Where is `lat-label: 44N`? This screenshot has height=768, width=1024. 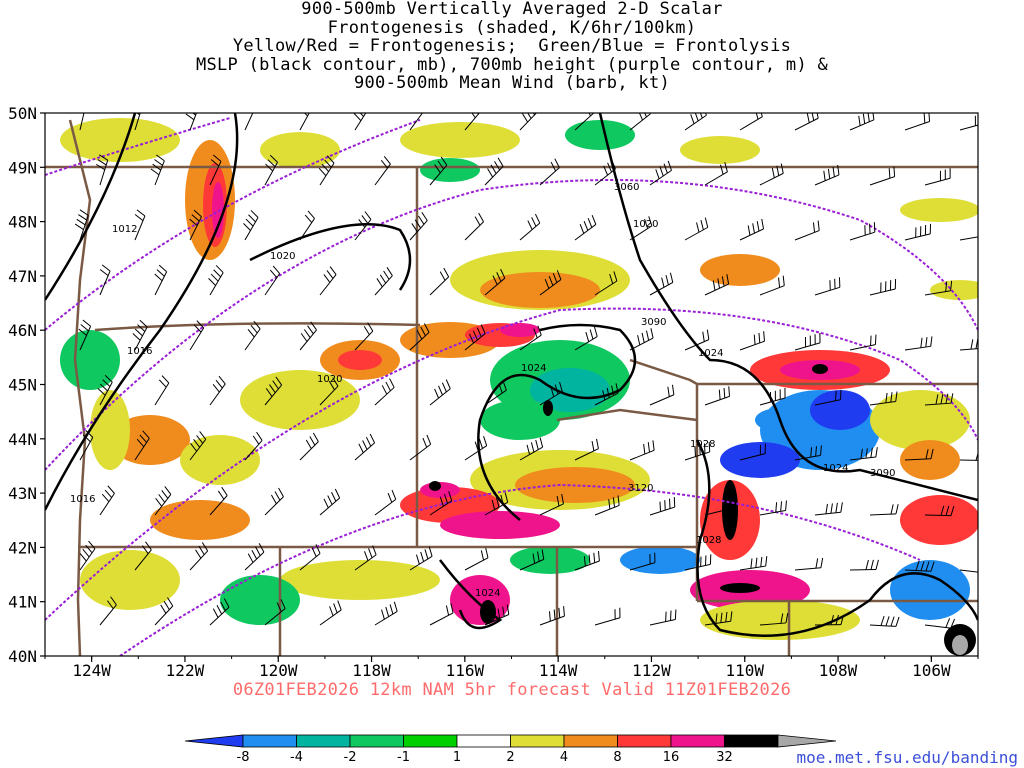 lat-label: 44N is located at coordinates (22, 439).